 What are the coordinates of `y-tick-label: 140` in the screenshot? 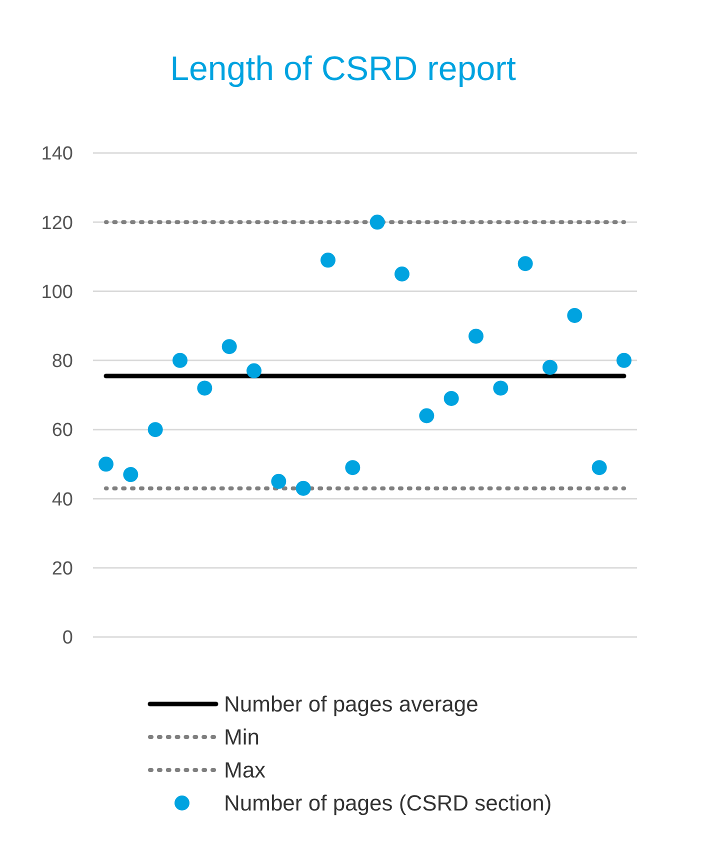 It's located at (57, 154).